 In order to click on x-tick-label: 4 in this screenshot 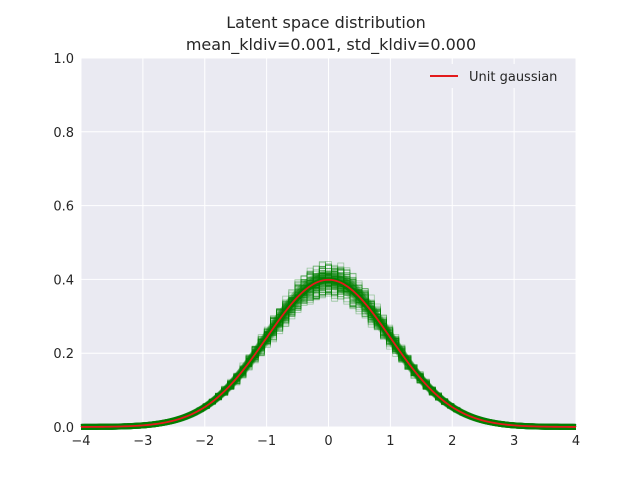, I will do `click(576, 441)`.